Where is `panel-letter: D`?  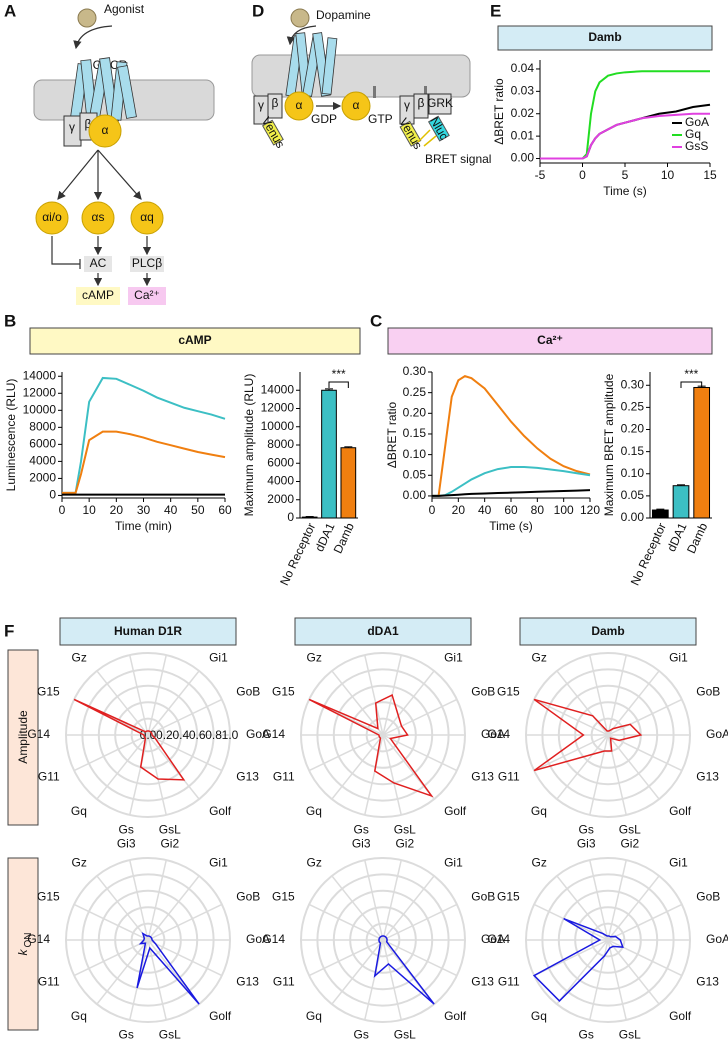
panel-letter: D is located at coordinates (258, 10).